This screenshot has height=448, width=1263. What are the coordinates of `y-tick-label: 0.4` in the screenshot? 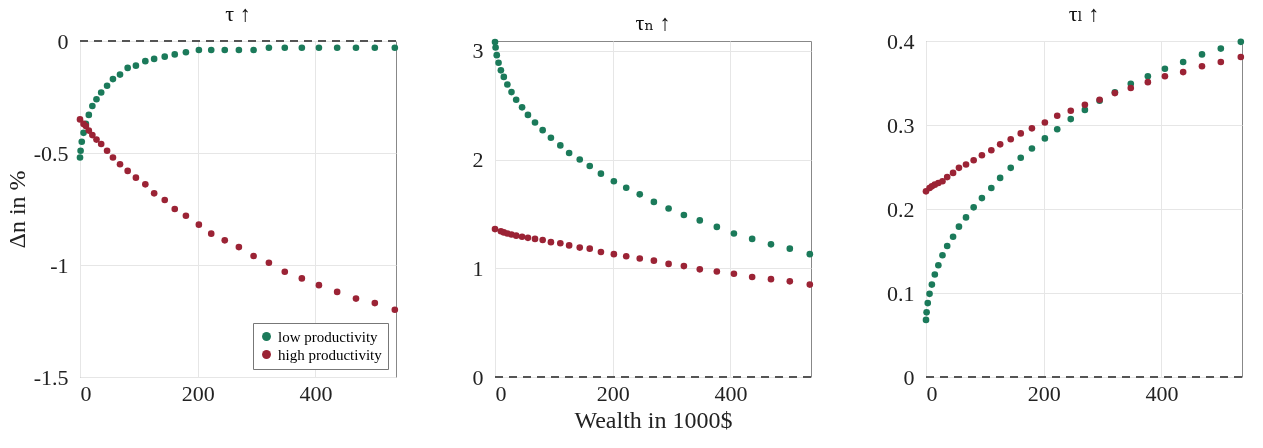 It's located at (901, 41).